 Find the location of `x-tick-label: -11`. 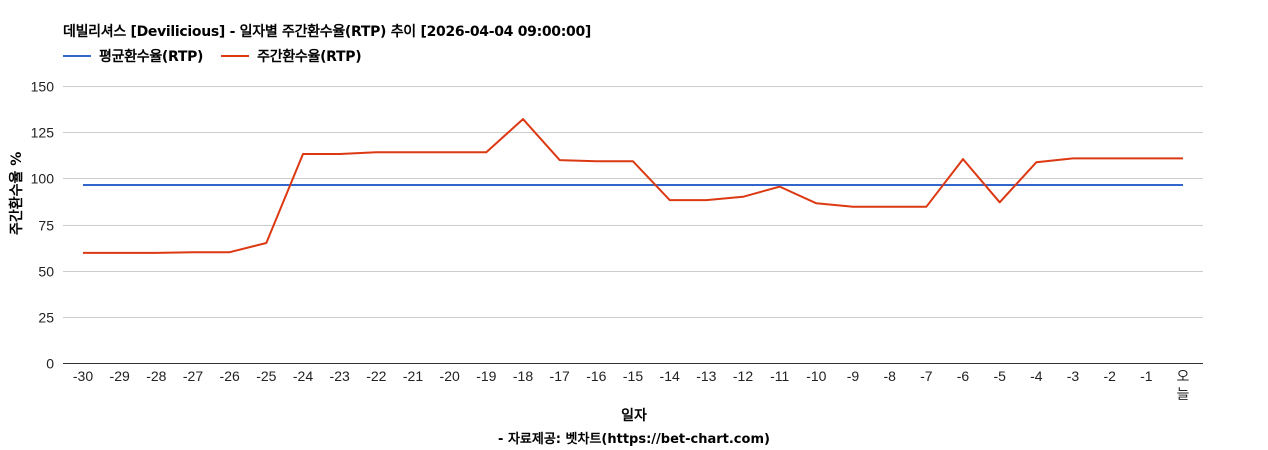

x-tick-label: -11 is located at coordinates (779, 376).